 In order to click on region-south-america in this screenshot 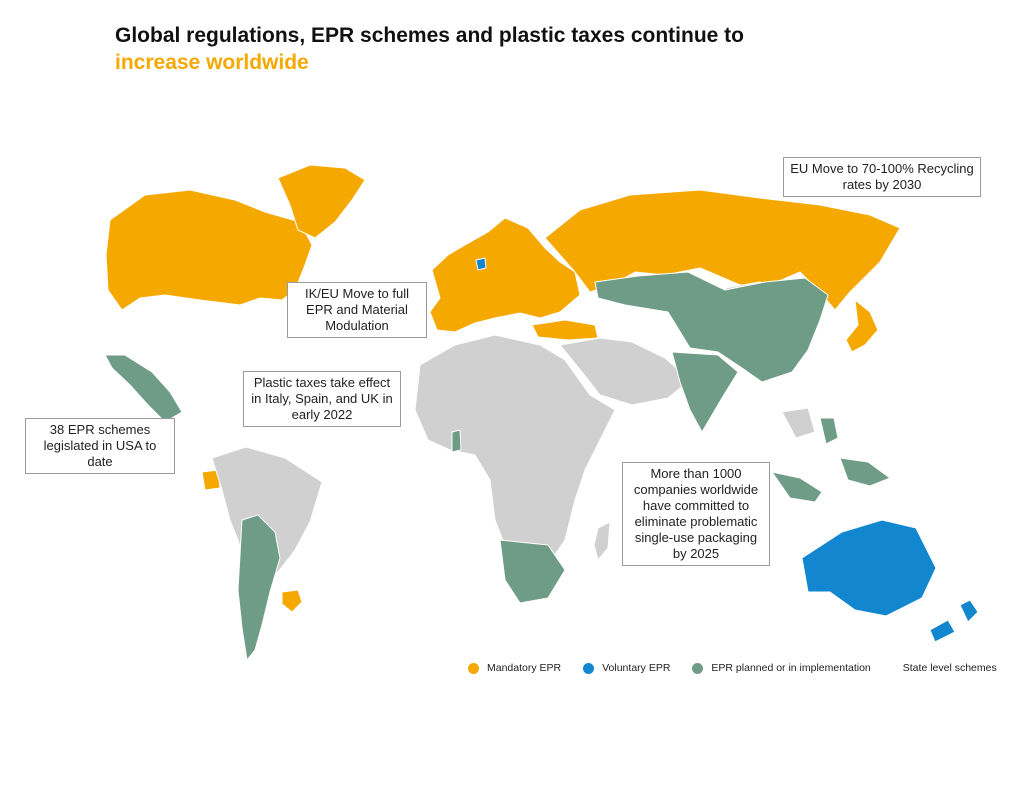, I will do `click(267, 517)`.